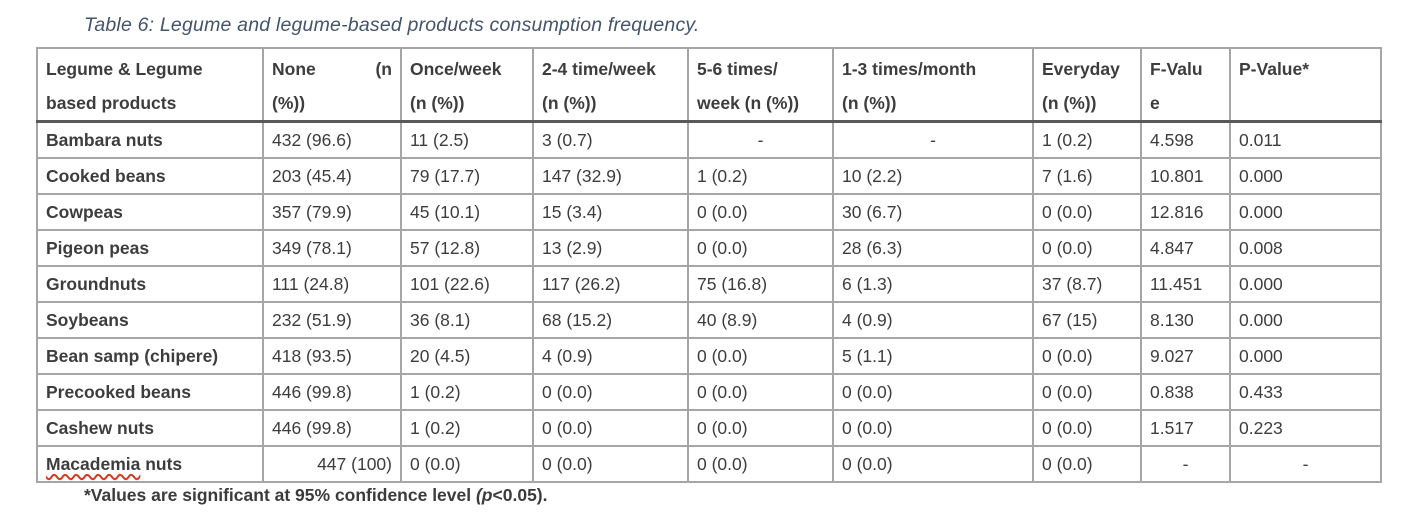  What do you see at coordinates (1185, 139) in the screenshot?
I see `table-cell: 4.598` at bounding box center [1185, 139].